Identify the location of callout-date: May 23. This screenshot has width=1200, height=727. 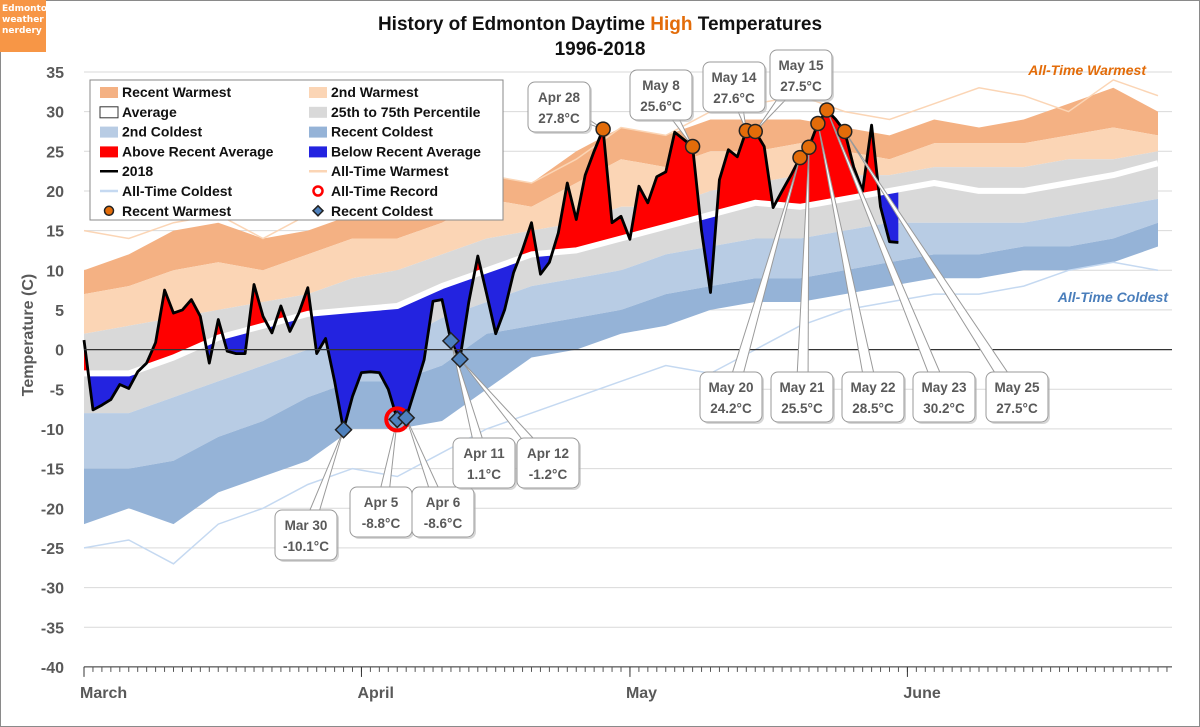
(944, 387).